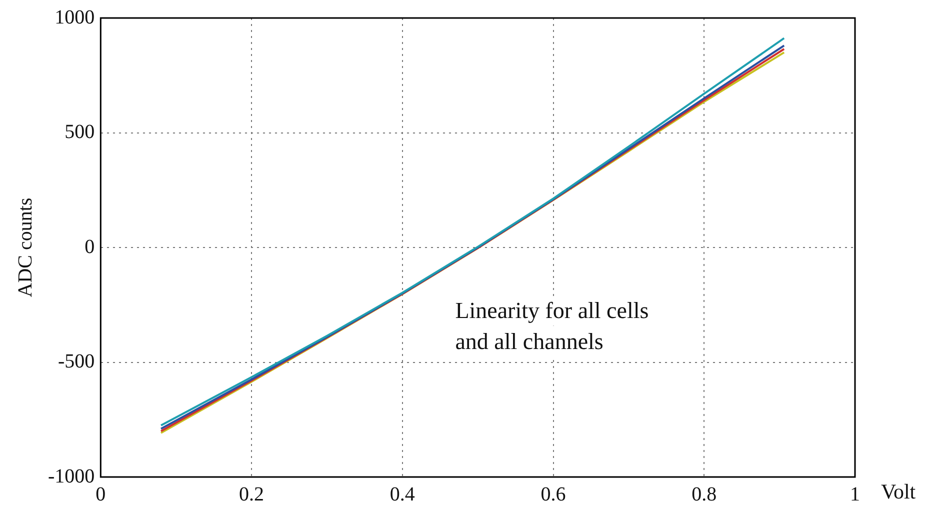 This screenshot has height=519, width=935. What do you see at coordinates (74, 17) in the screenshot?
I see `y-tick-label: 1000` at bounding box center [74, 17].